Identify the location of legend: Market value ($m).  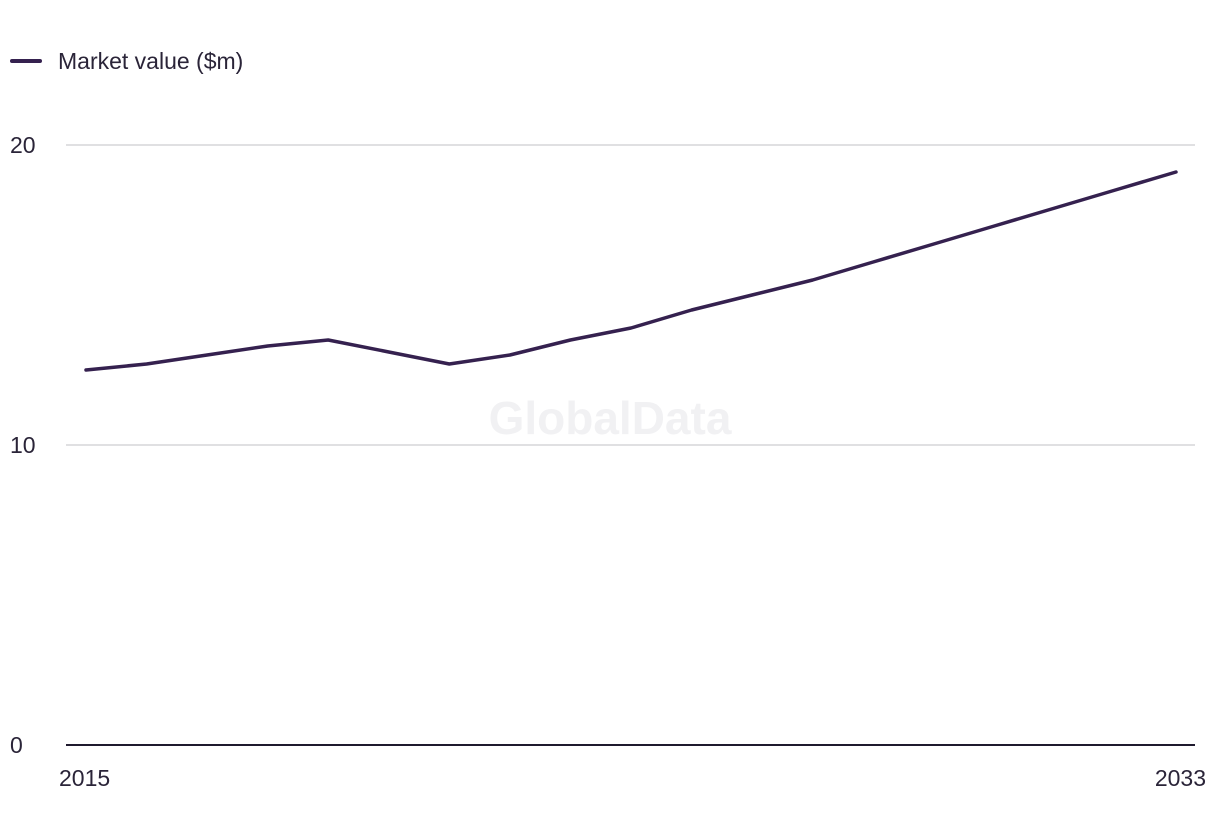
(126, 61).